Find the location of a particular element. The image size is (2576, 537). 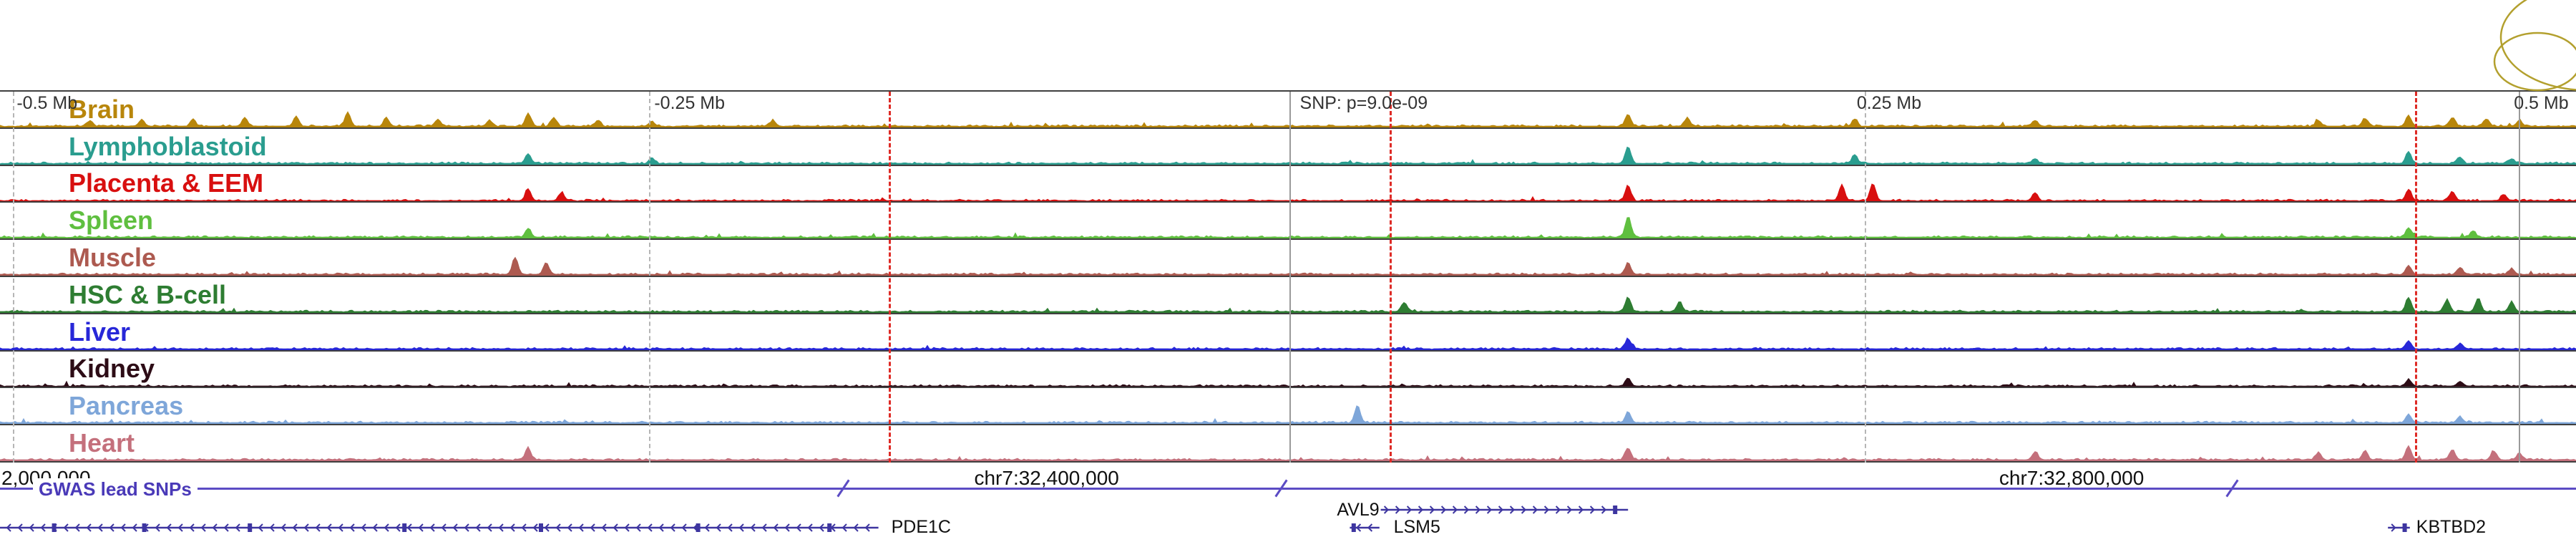

track-row-lymphoblastoid: Lymphoblastoid is located at coordinates (1288, 147).